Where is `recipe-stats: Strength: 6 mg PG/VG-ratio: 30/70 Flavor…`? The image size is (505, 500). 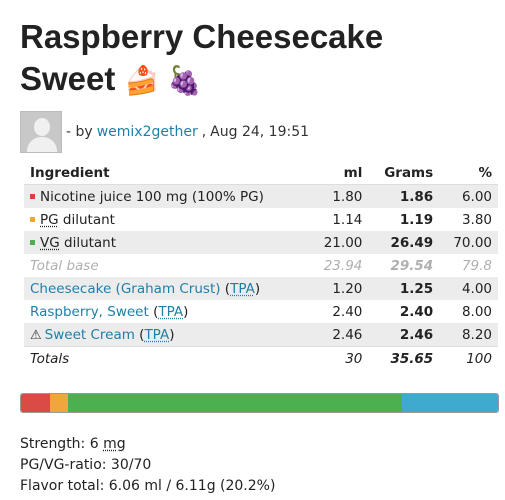
recipe-stats: Strength: 6 mg PG/VG-ratio: 30/70 Flavor… is located at coordinates (147, 465).